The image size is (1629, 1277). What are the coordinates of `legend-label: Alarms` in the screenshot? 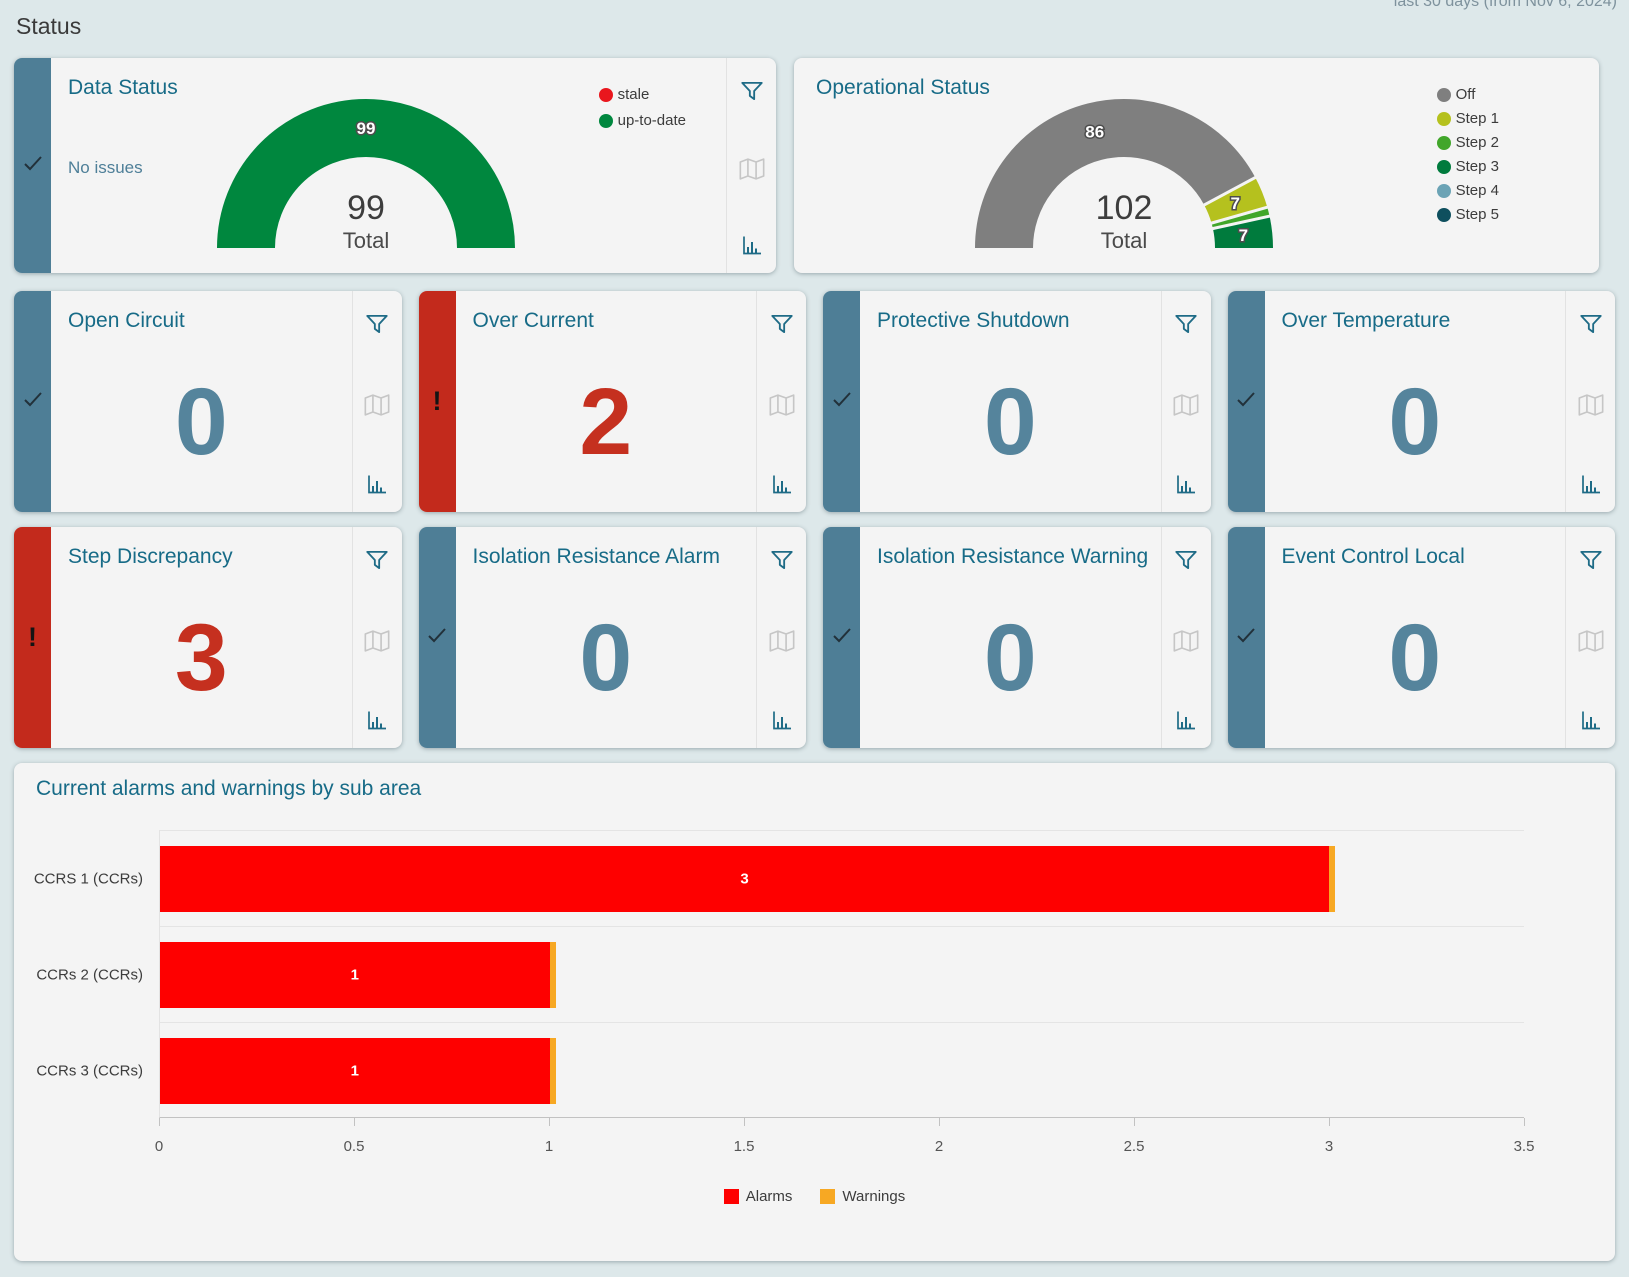 It's located at (769, 1196).